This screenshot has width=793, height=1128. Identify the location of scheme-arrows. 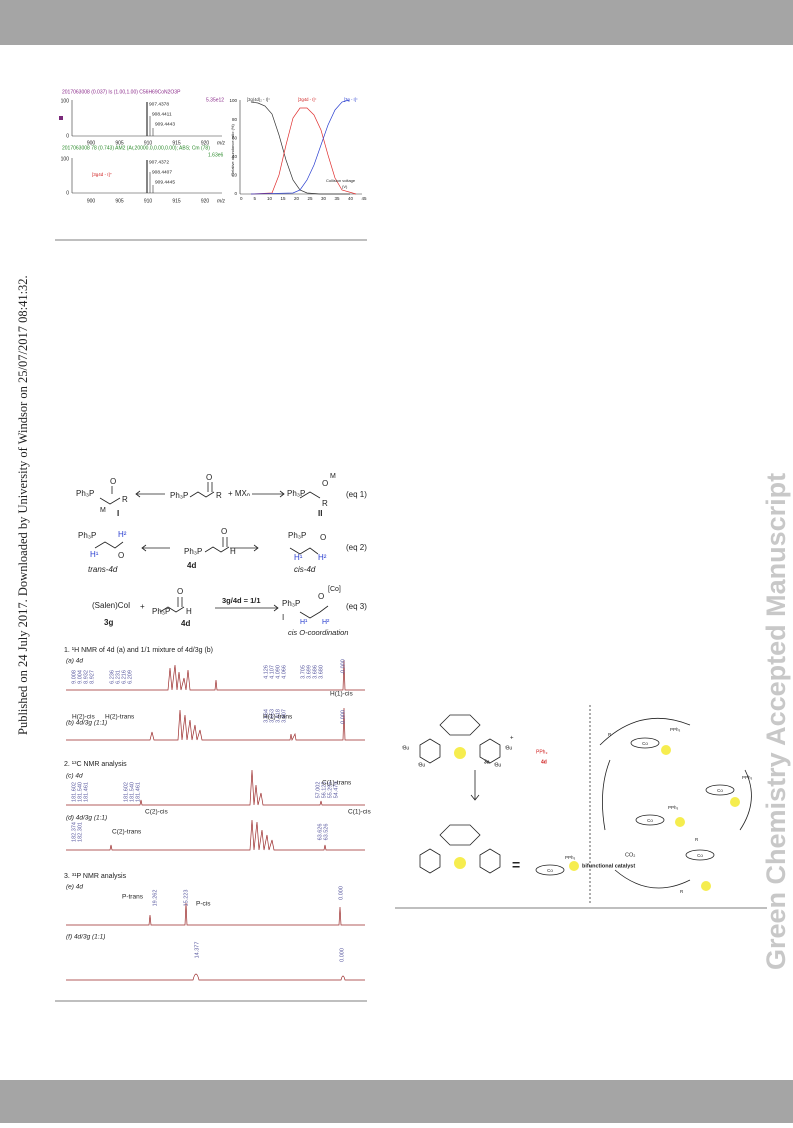
(211, 550).